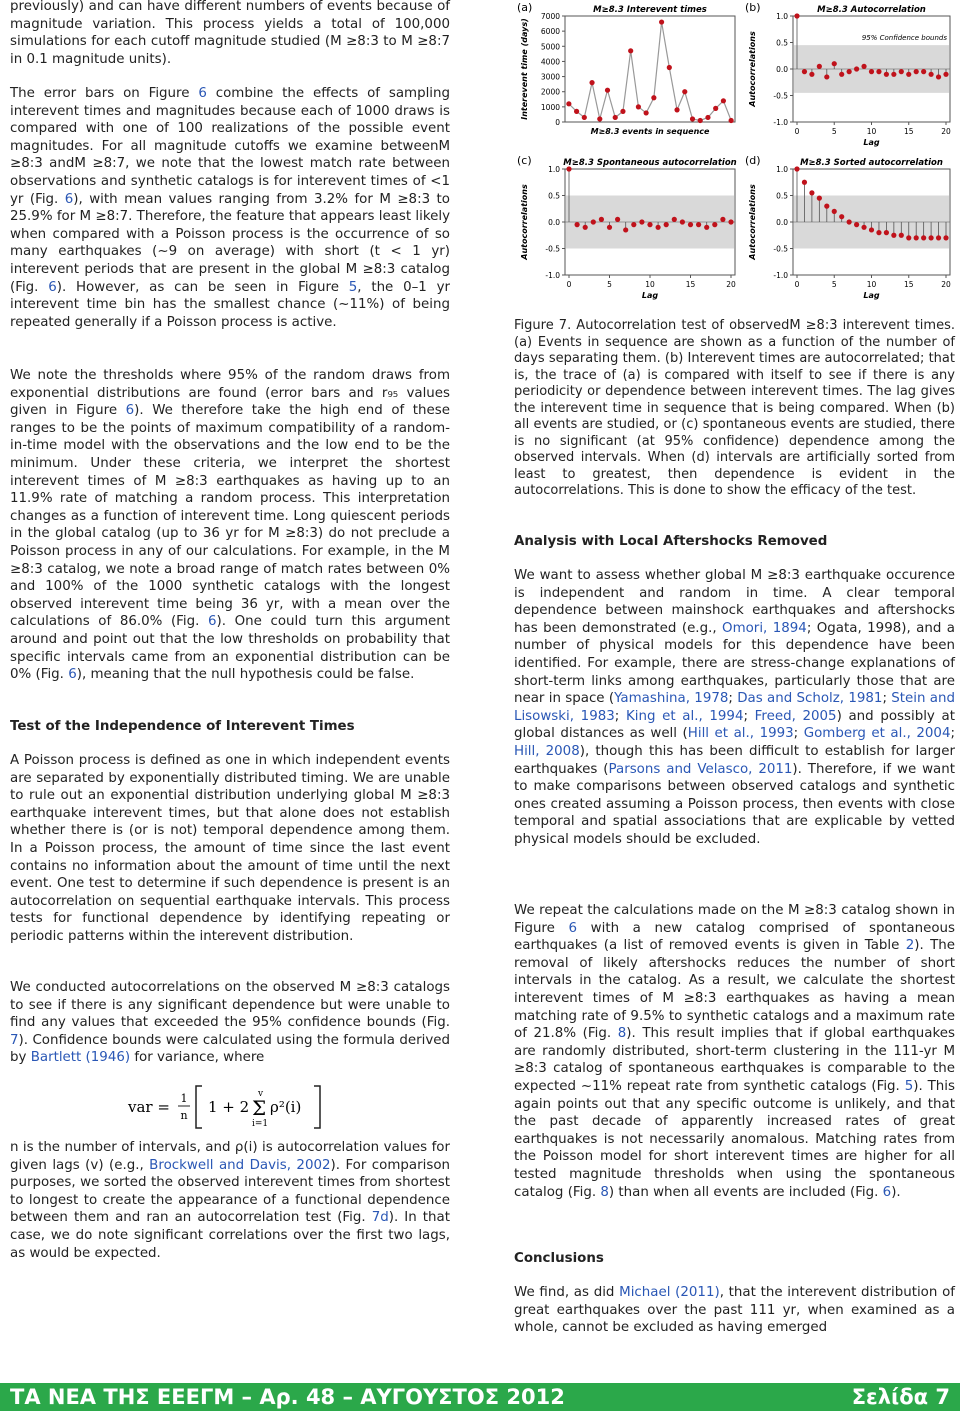  I want to click on x-tick-label: 5, so click(834, 284).